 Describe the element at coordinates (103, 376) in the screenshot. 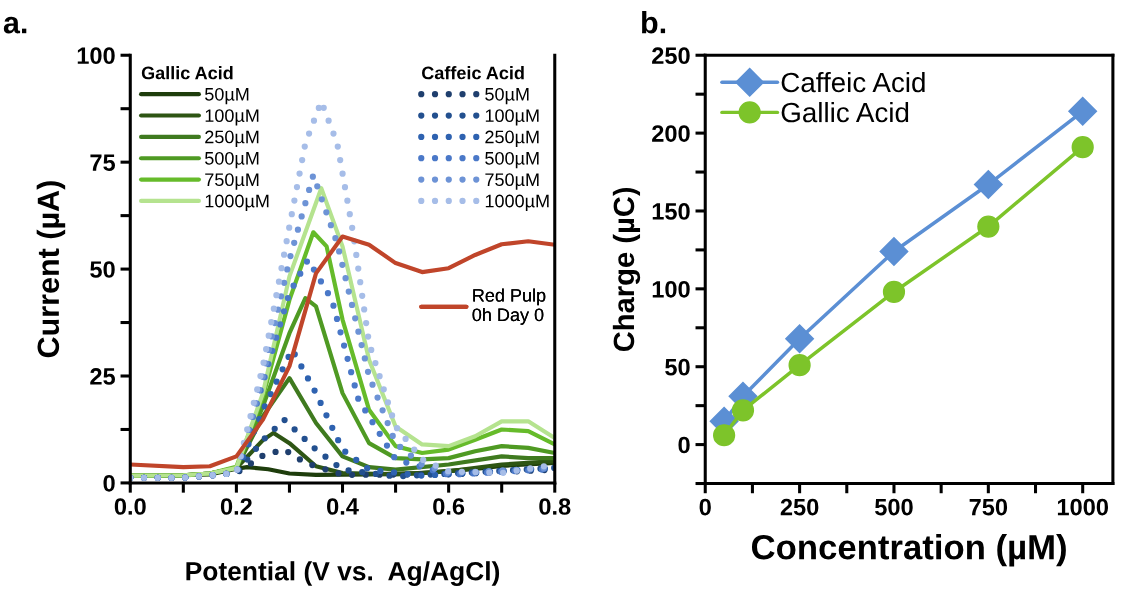

I see `y-tick-label: 25` at that location.